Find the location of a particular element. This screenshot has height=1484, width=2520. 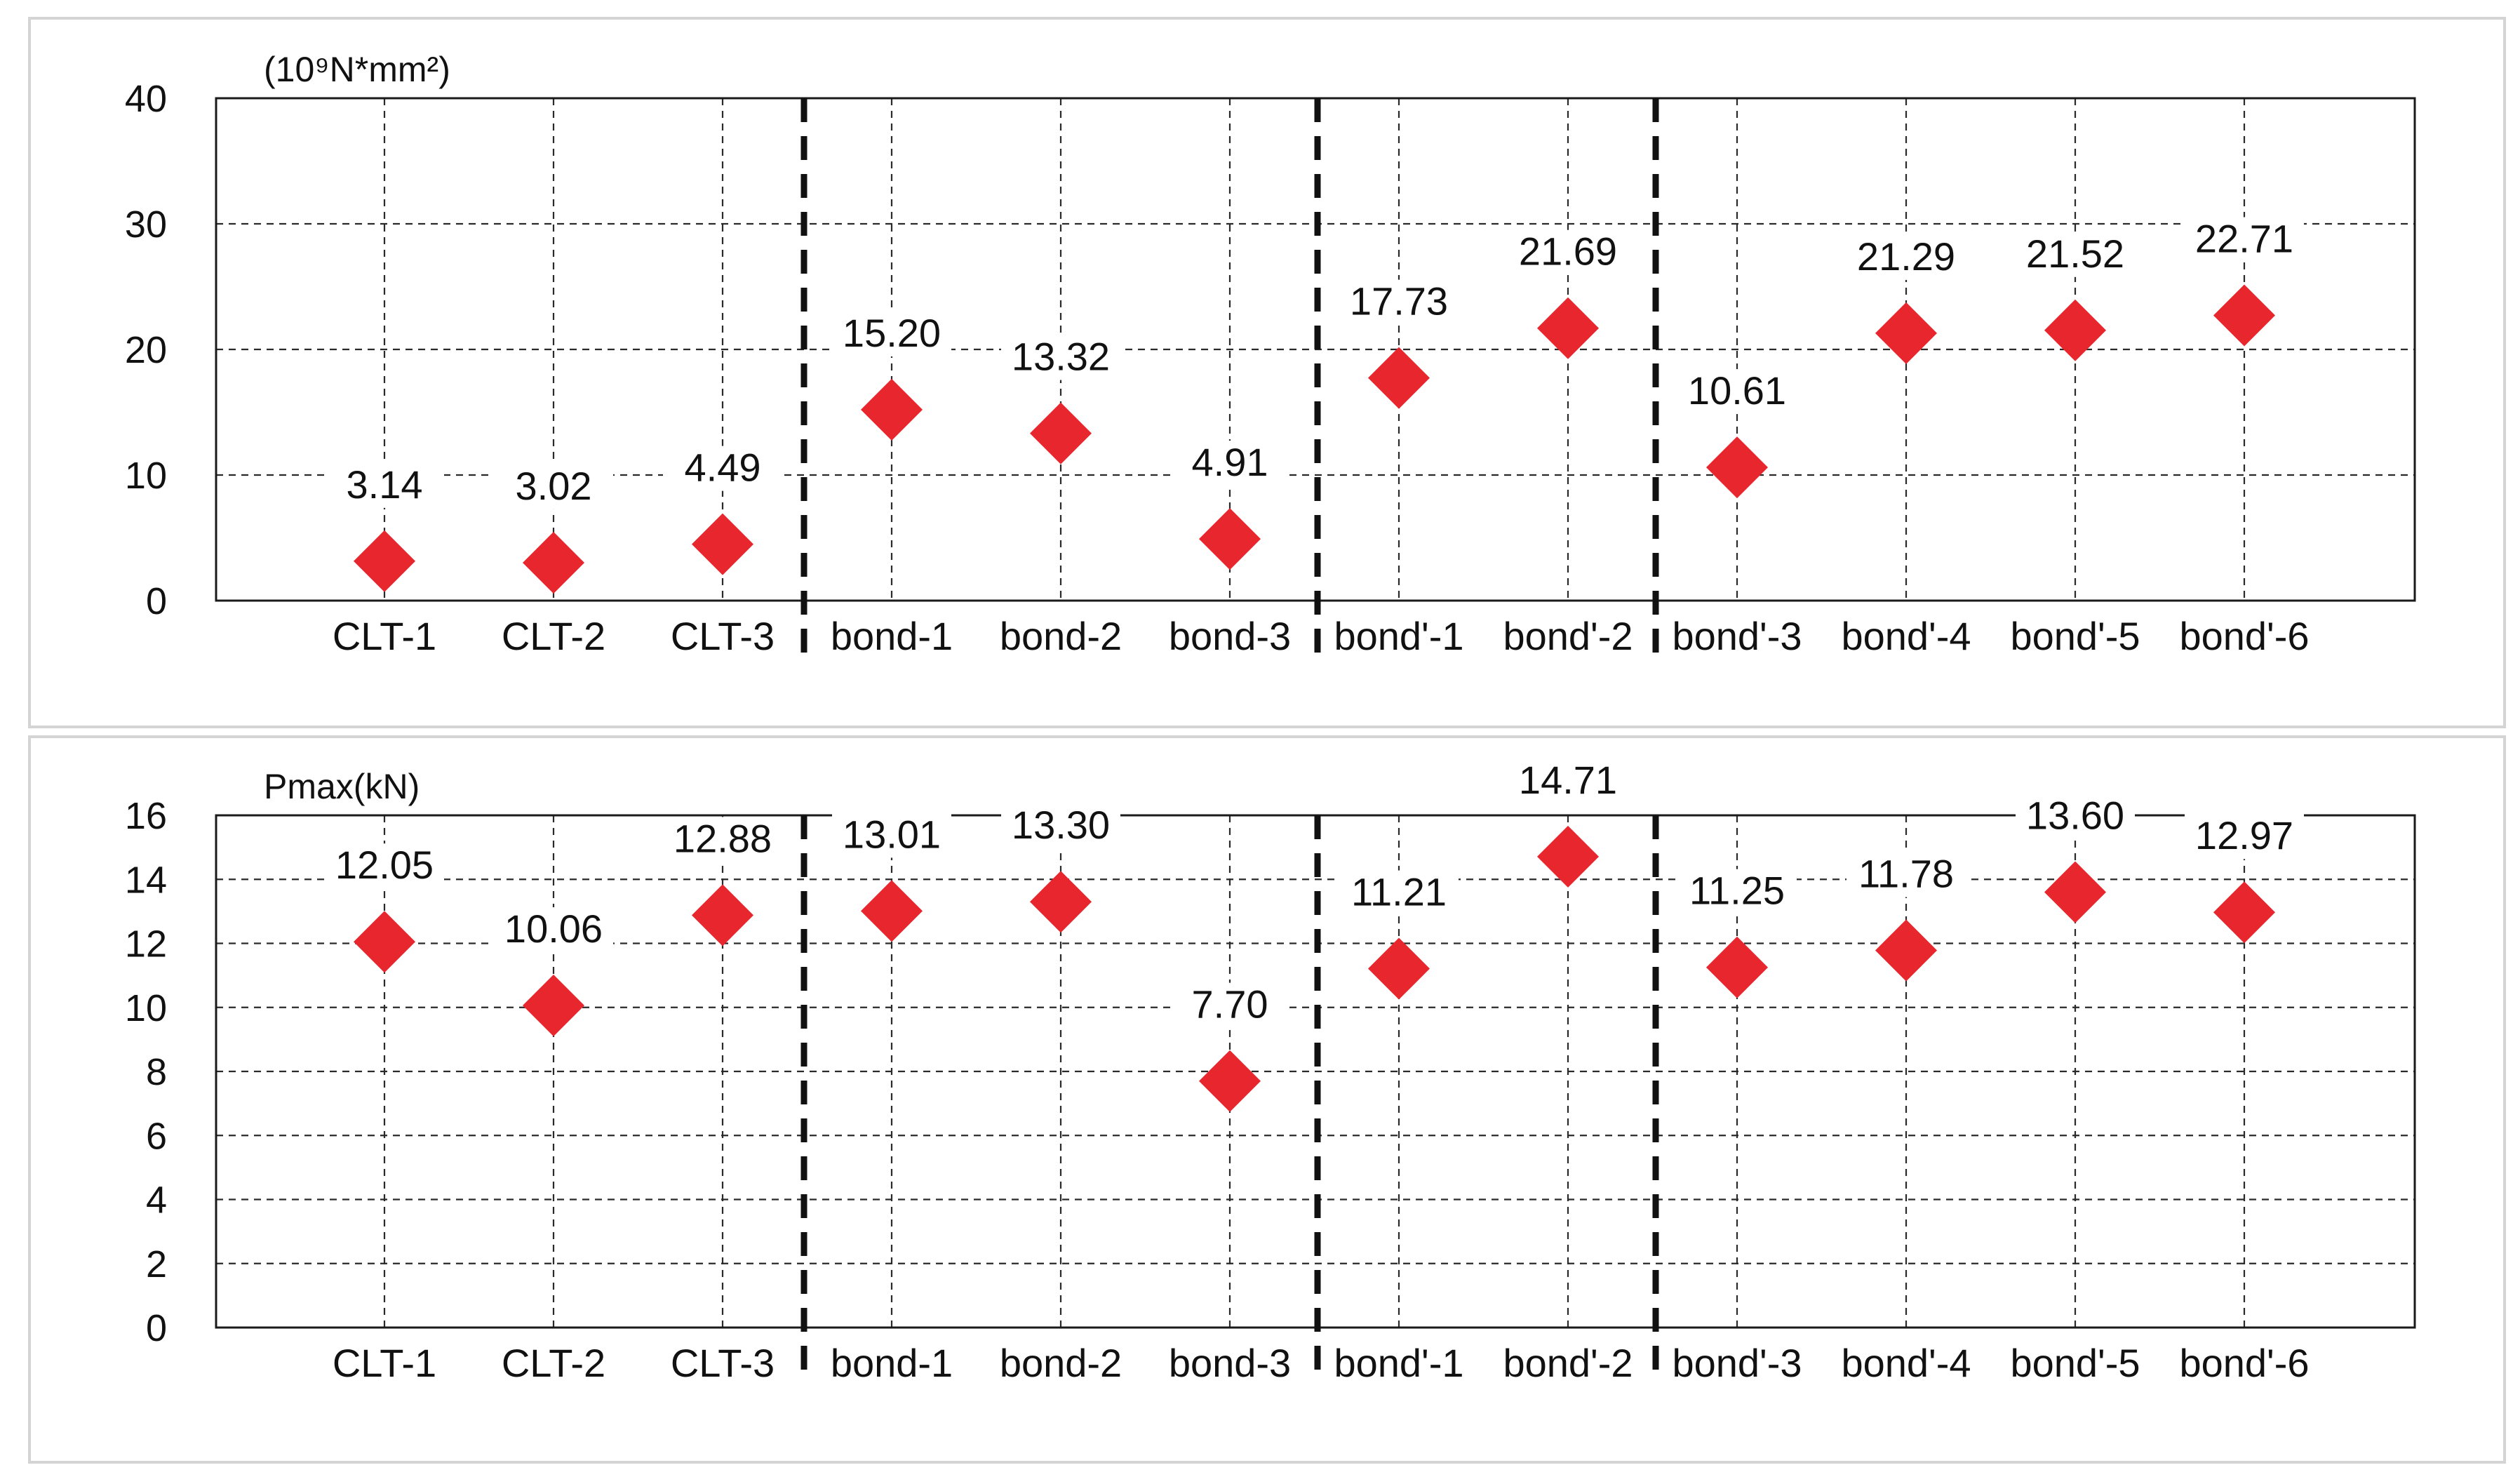

y-tick-label: 2 is located at coordinates (156, 1264).